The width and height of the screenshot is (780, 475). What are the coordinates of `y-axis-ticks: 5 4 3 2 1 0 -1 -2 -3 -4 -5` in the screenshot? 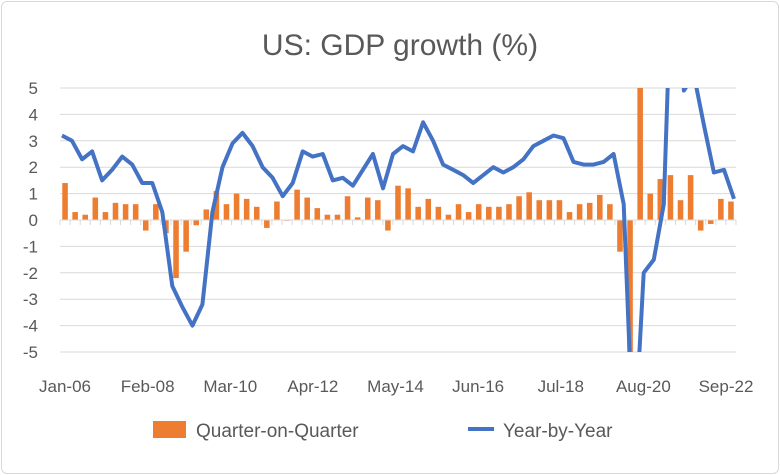 It's located at (30, 220).